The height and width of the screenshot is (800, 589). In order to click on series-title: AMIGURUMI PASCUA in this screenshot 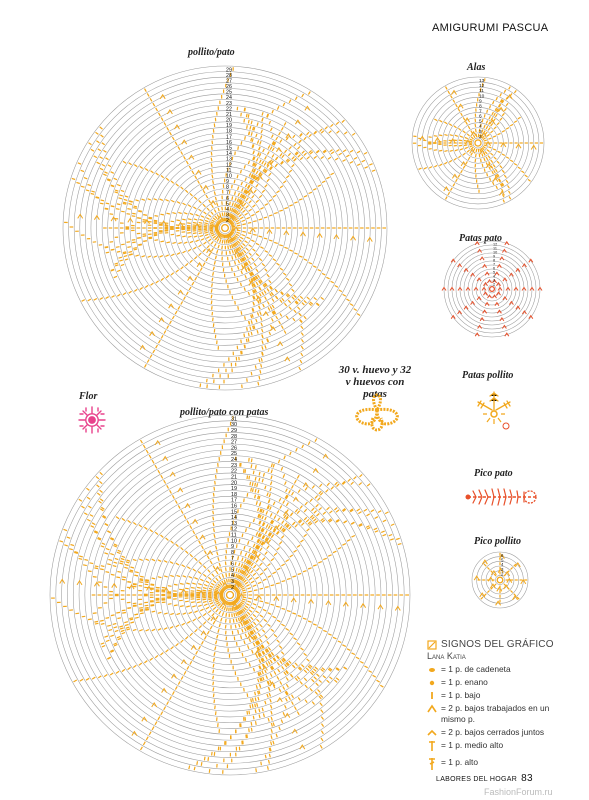, I will do `click(490, 28)`.